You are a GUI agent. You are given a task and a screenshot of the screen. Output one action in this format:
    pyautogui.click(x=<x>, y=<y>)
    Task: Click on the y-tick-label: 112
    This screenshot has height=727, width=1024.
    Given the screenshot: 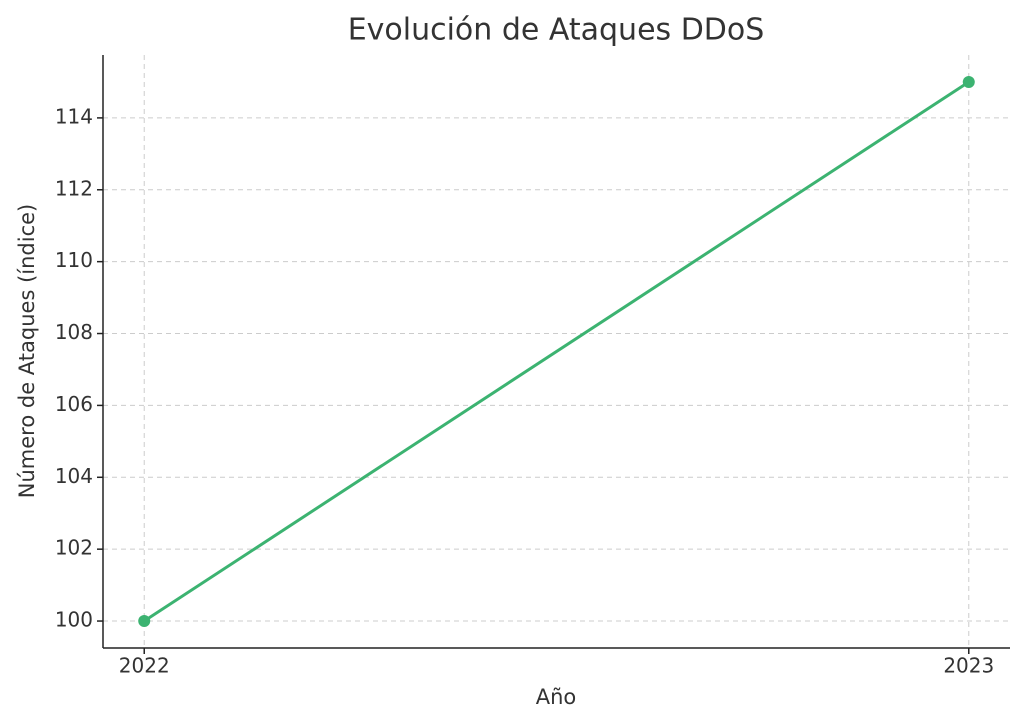 What is the action you would take?
    pyautogui.click(x=74, y=188)
    